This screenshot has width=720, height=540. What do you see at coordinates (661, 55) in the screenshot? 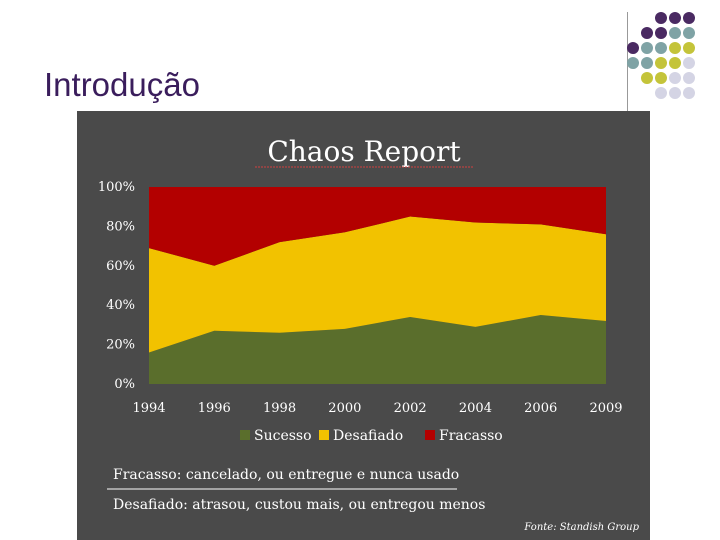
I see `decor-dot-grid` at bounding box center [661, 55].